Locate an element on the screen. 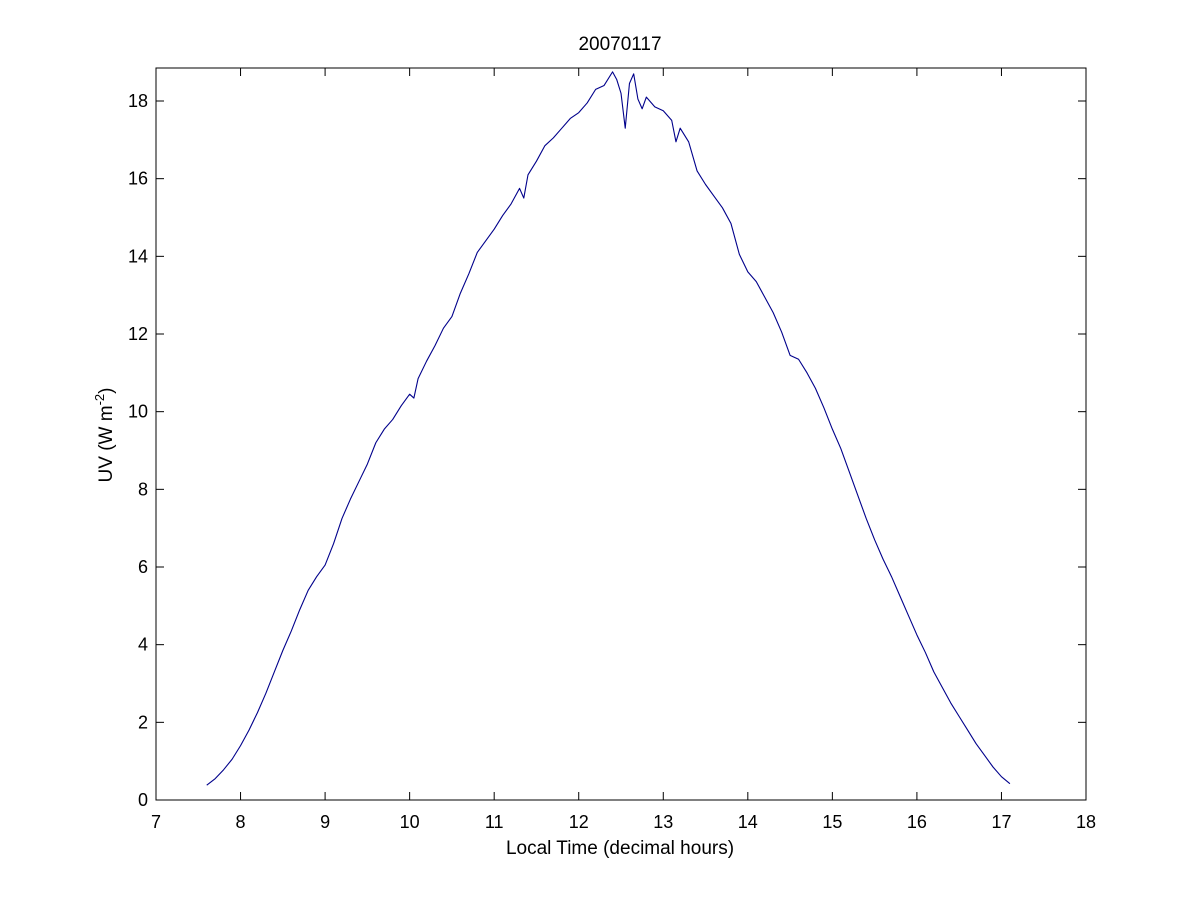 The image size is (1200, 900). y-axis-label-main: UV (W m is located at coordinates (106, 443).